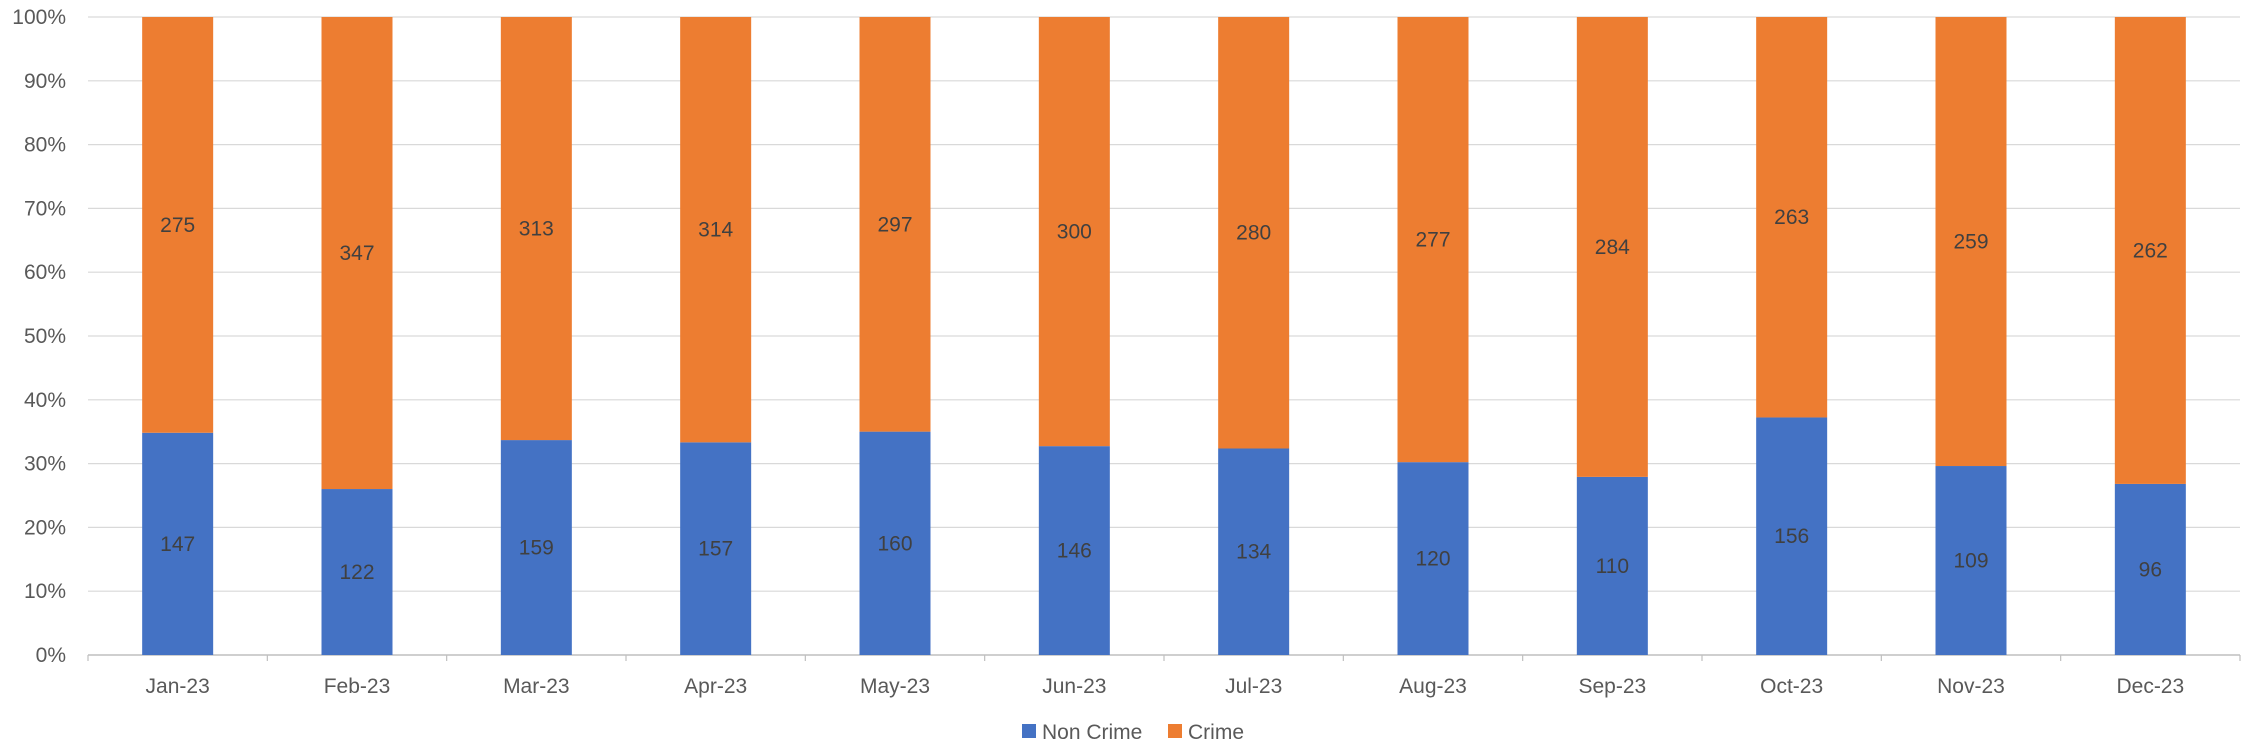 This screenshot has height=750, width=2241. I want to click on data-label-non-crime: 134, so click(1253, 552).